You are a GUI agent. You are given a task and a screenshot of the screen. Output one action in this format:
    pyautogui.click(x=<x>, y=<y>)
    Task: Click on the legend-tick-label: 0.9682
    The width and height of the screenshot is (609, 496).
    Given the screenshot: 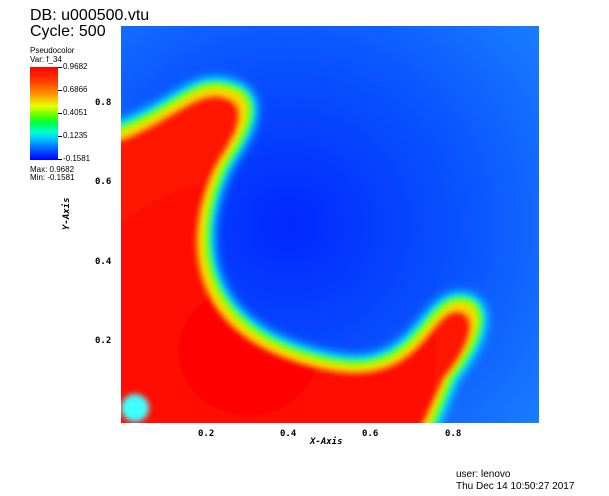 What is the action you would take?
    pyautogui.click(x=75, y=66)
    